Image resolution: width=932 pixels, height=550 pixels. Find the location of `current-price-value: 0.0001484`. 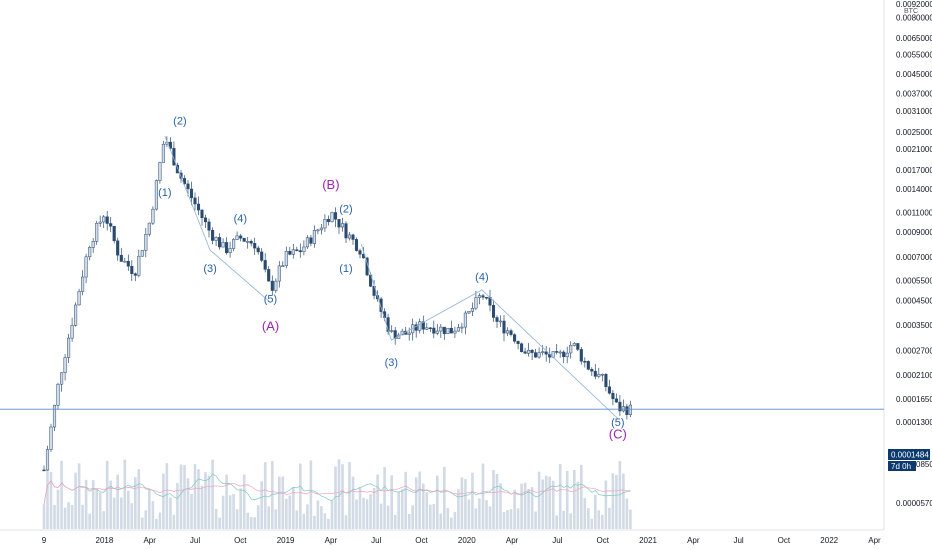

current-price-value: 0.0001484 is located at coordinates (910, 455).